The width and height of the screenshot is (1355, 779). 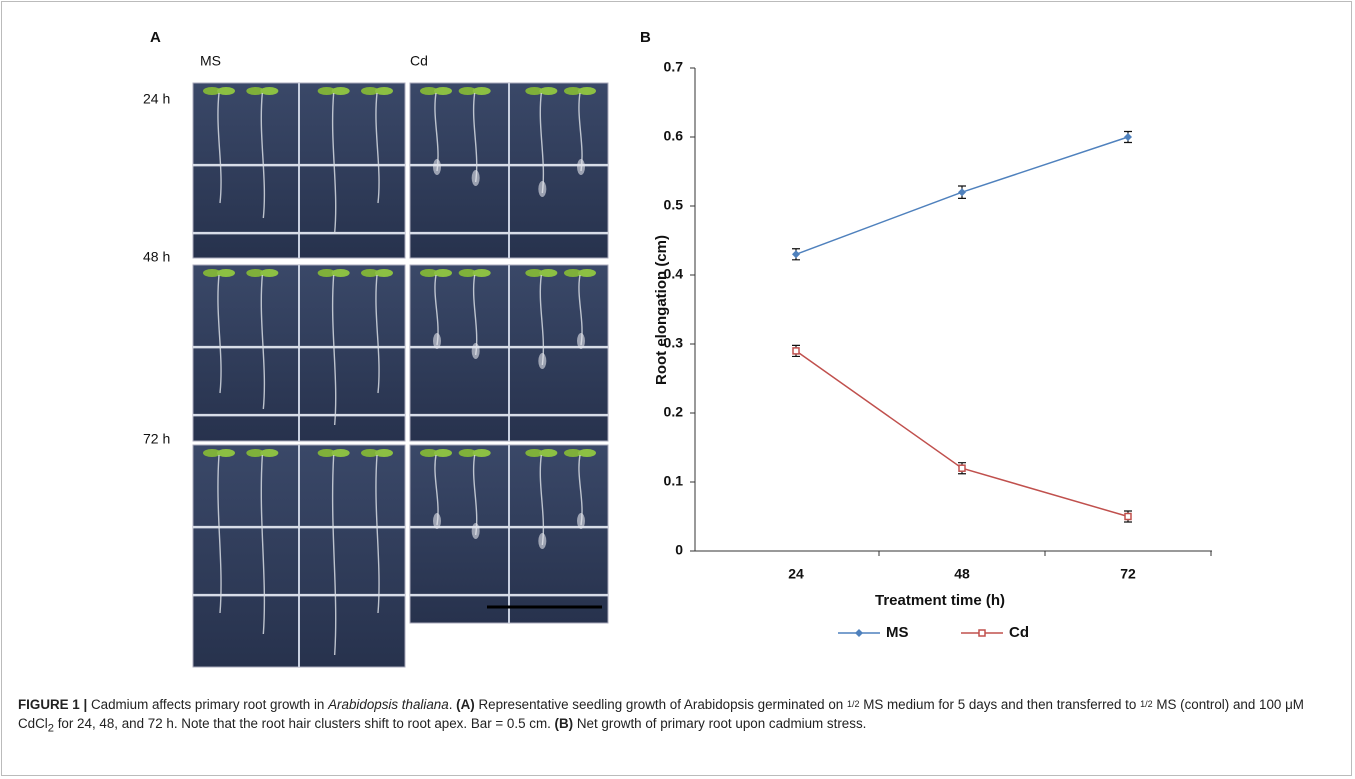 What do you see at coordinates (674, 67) in the screenshot?
I see `y-tick-label: 0.7` at bounding box center [674, 67].